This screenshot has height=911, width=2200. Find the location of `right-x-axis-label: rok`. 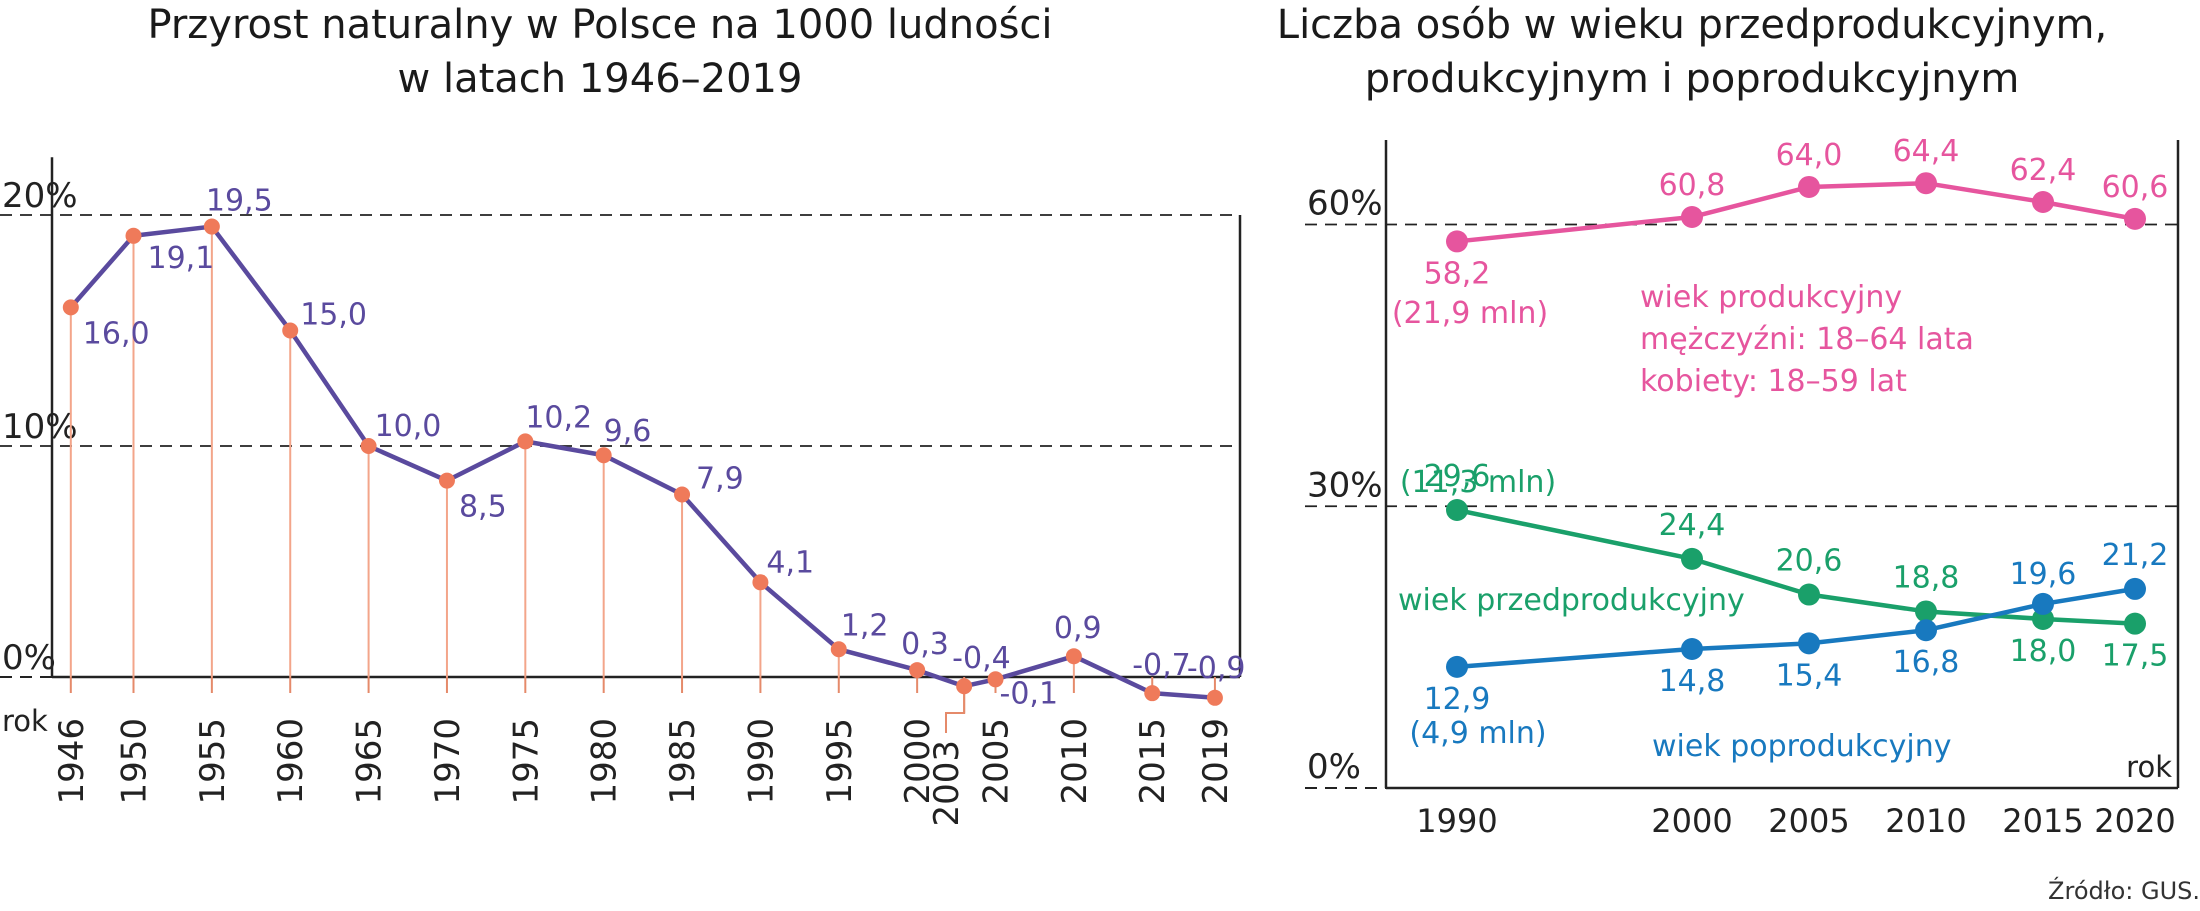

right-x-axis-label: rok is located at coordinates (2149, 767).